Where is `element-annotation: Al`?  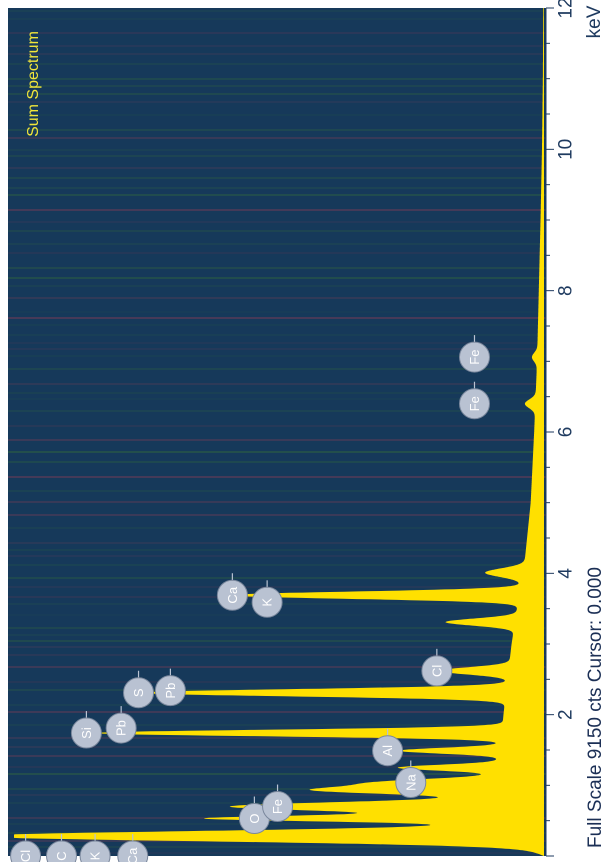
element-annotation: Al is located at coordinates (388, 747).